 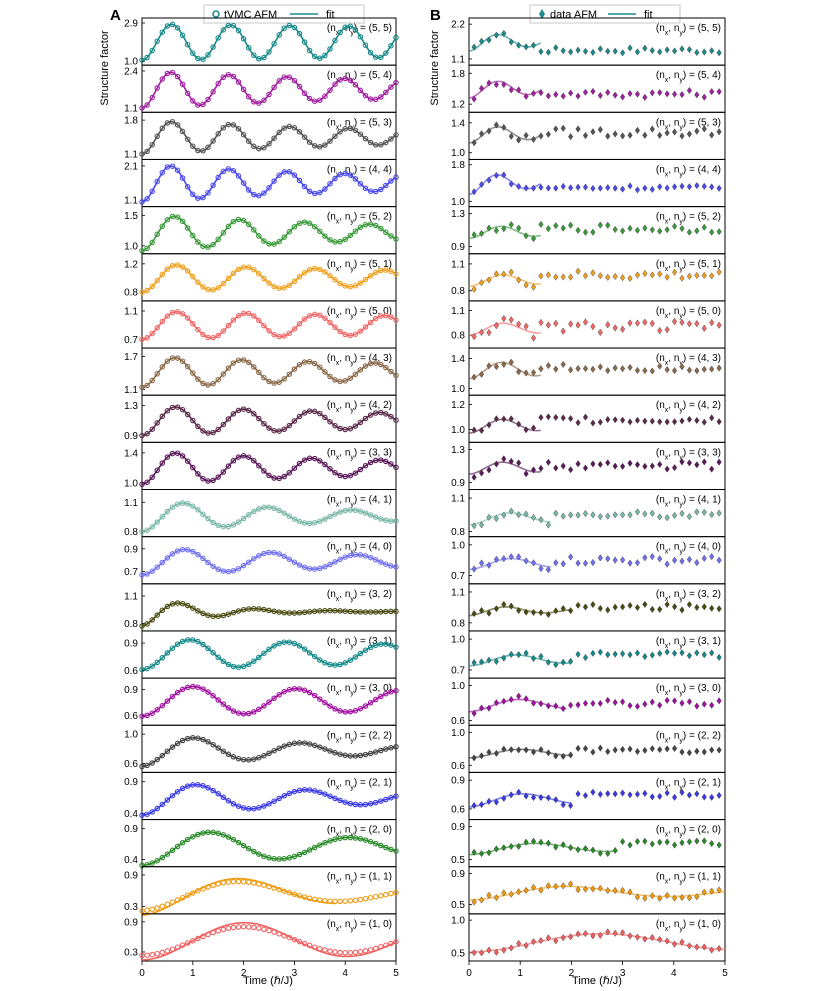 What do you see at coordinates (688, 77) in the screenshot?
I see `panel-b-label-1: (nx, ny) = (5, 4)` at bounding box center [688, 77].